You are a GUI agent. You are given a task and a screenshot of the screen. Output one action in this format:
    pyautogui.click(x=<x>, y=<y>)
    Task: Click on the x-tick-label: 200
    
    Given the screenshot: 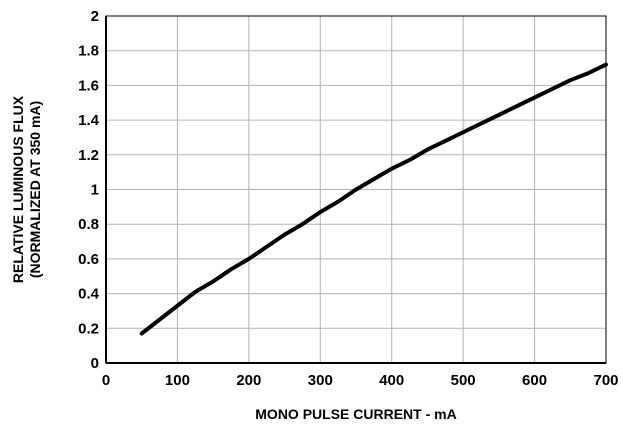 What is the action you would take?
    pyautogui.click(x=248, y=380)
    